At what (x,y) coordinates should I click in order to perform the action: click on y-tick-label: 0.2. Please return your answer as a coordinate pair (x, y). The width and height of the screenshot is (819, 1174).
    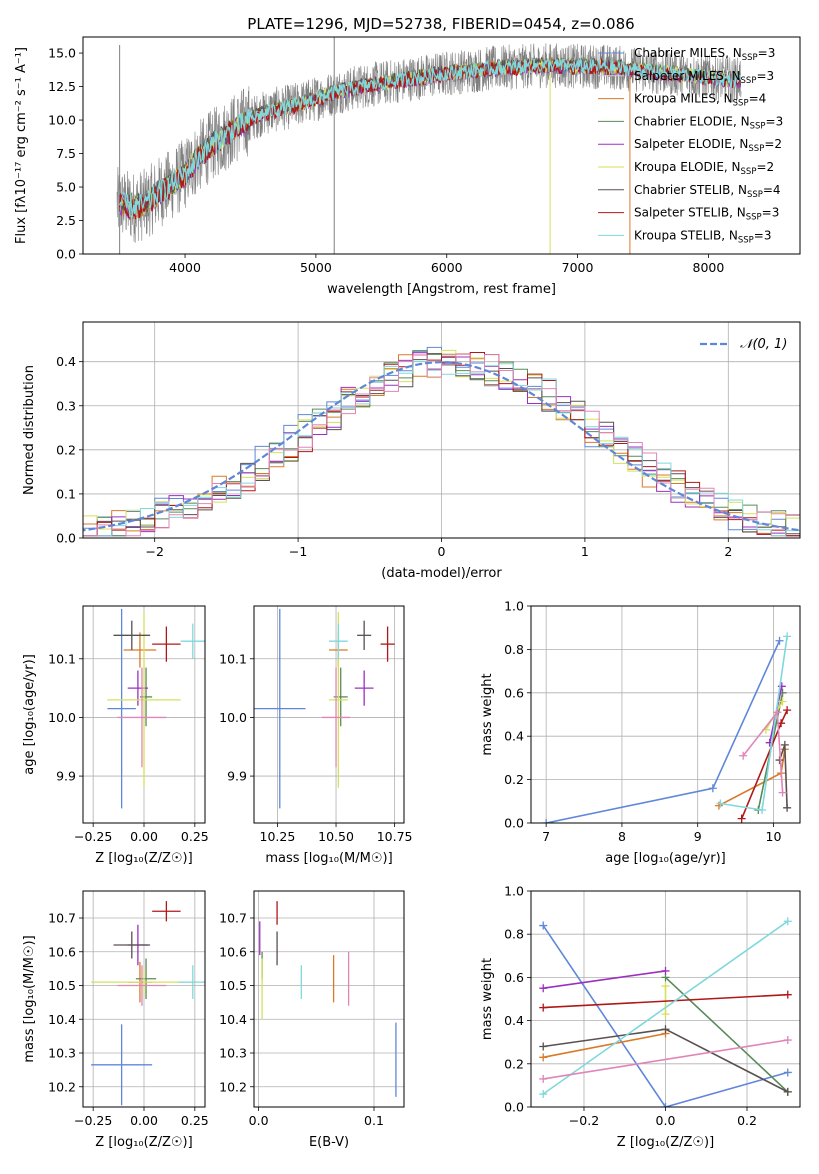
    Looking at the image, I should click on (514, 1063).